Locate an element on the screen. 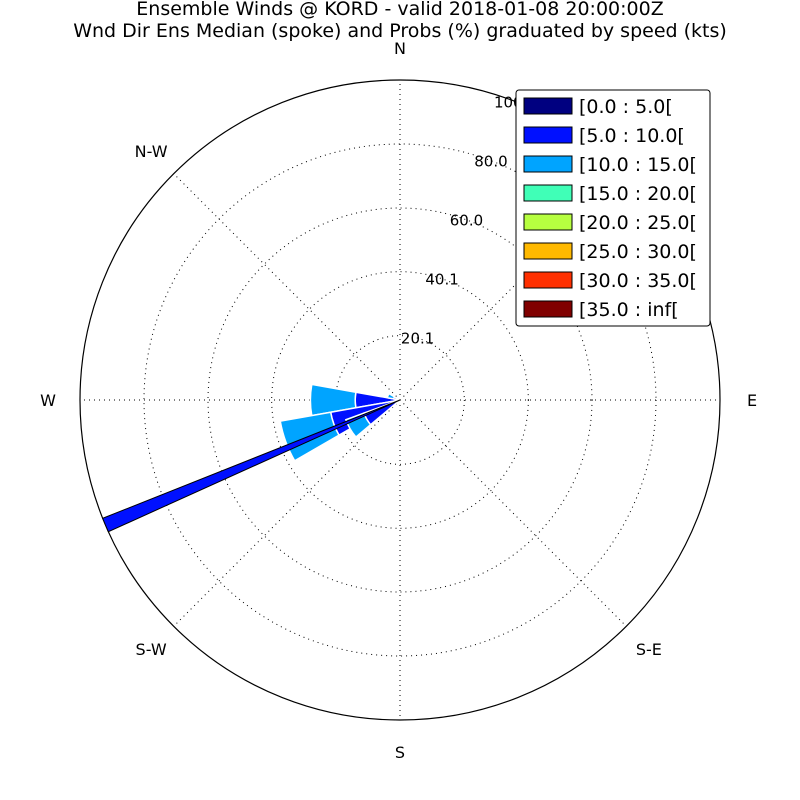 The height and width of the screenshot is (800, 800). legend-entry: [25.0 : 30.0[ is located at coordinates (638, 252).